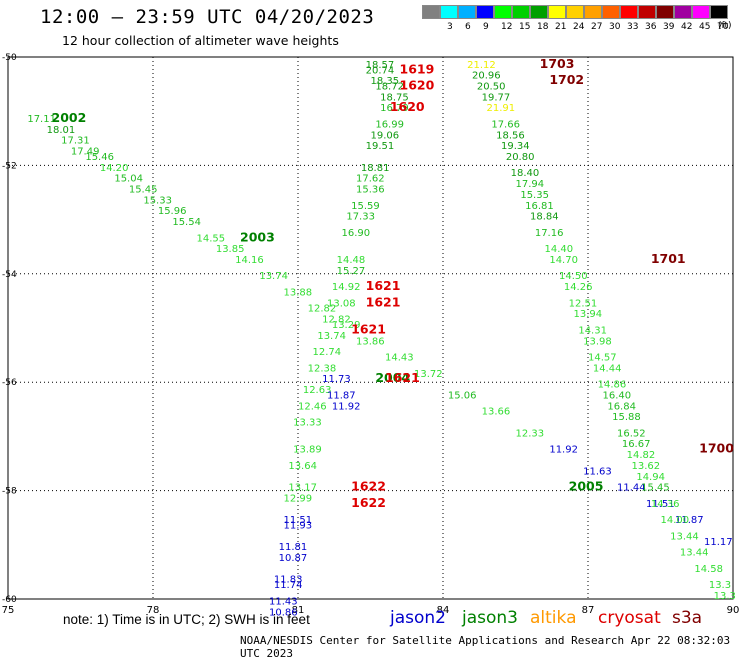  Describe the element at coordinates (520, 157) in the screenshot. I see `wave-height-value: 20.80` at that location.